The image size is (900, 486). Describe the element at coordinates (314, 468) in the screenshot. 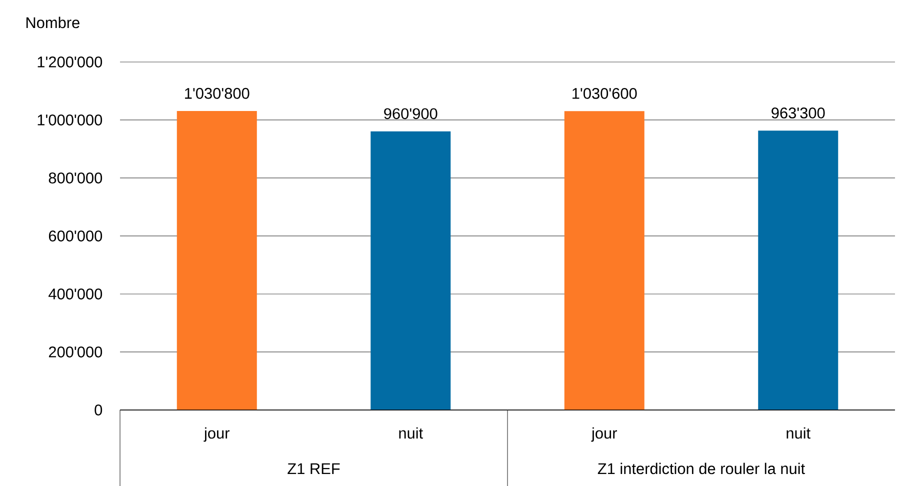

I see `text: Z1 REF` at that location.